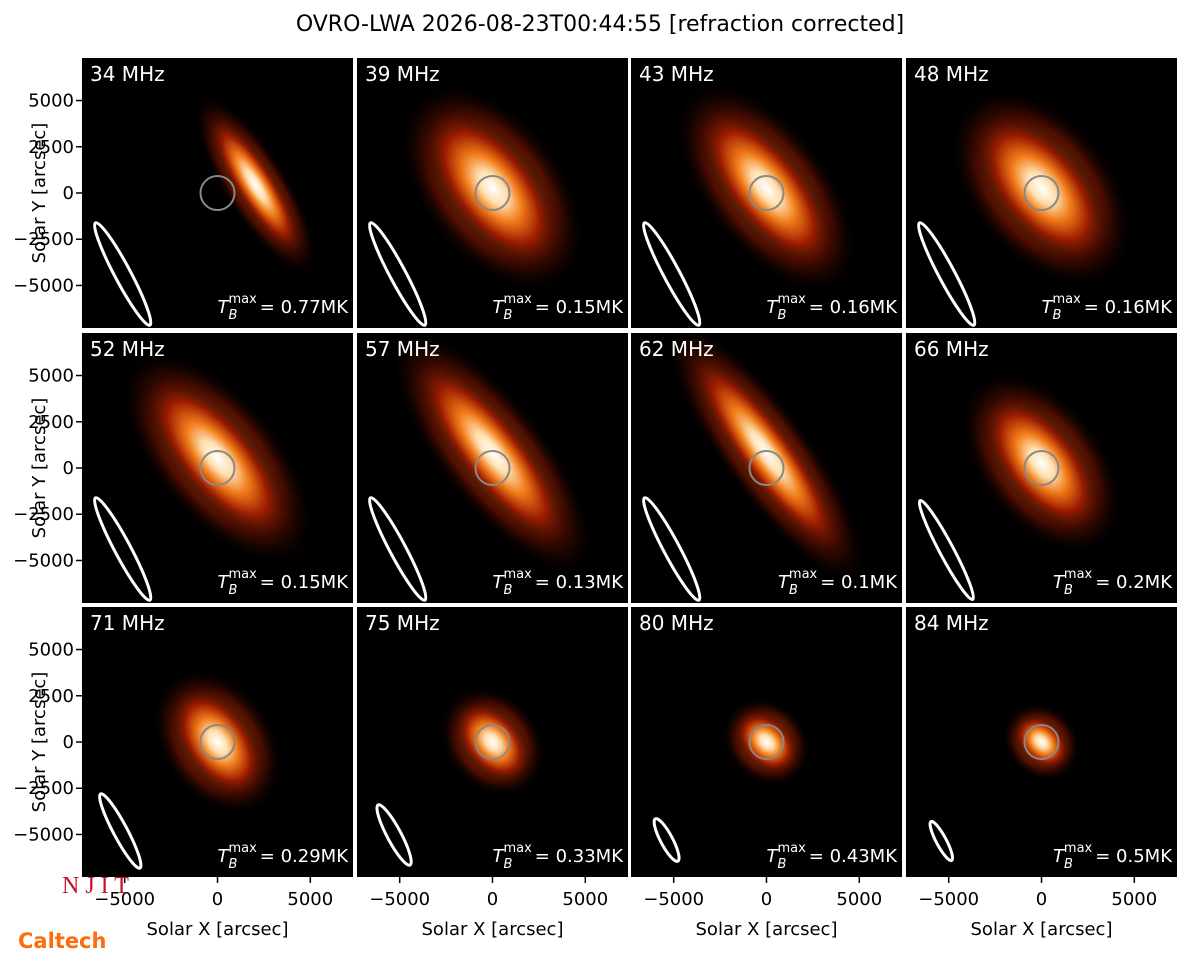 The image size is (1200, 979). I want to click on x-tick-label: 5000, so click(859, 899).